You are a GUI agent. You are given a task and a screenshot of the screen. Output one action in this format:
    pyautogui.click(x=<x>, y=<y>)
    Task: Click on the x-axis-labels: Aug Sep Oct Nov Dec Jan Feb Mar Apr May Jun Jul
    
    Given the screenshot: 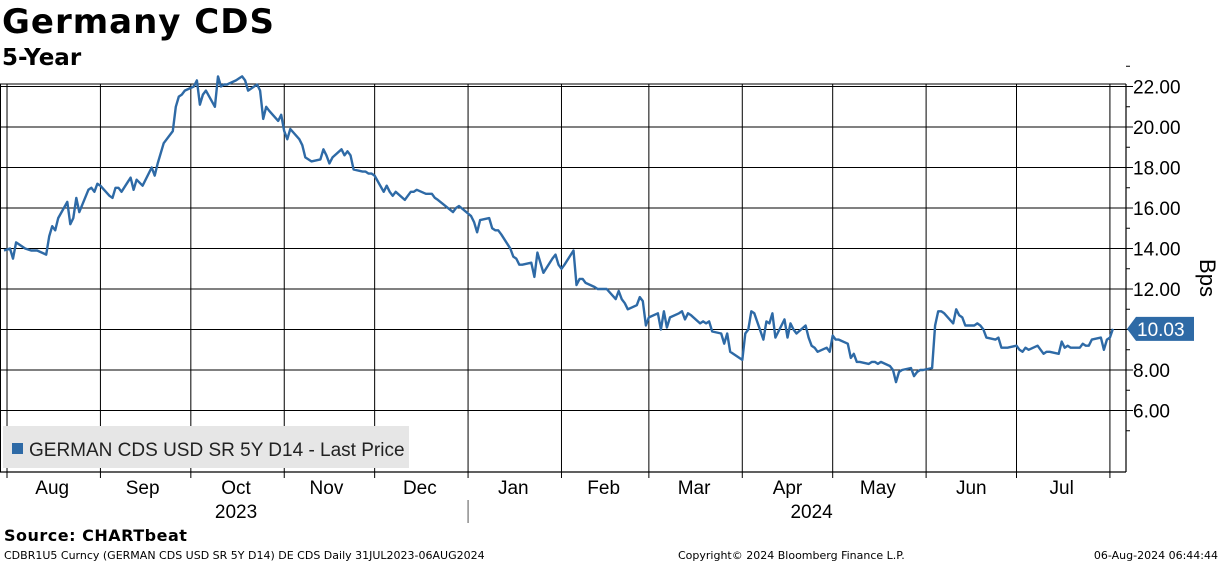 What is the action you would take?
    pyautogui.click(x=554, y=488)
    